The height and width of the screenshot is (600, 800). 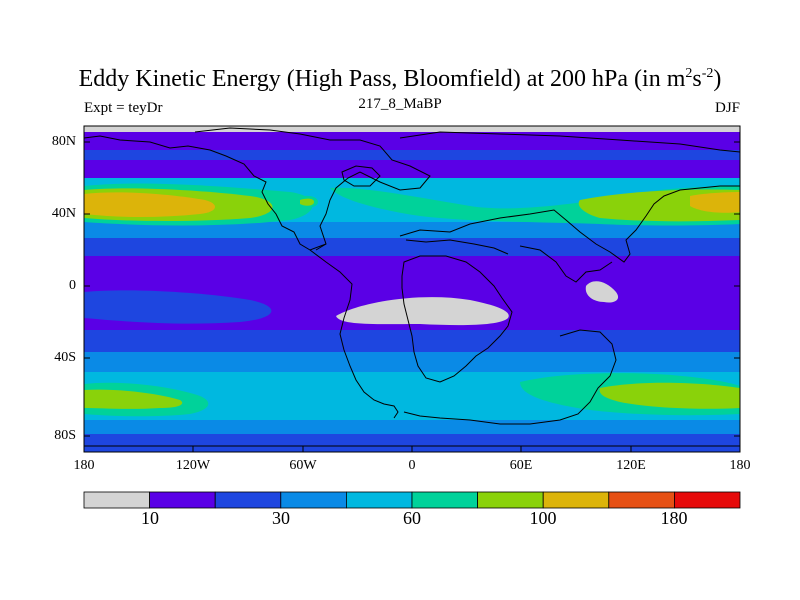 I want to click on colorbar-label-30: 30, so click(x=281, y=518).